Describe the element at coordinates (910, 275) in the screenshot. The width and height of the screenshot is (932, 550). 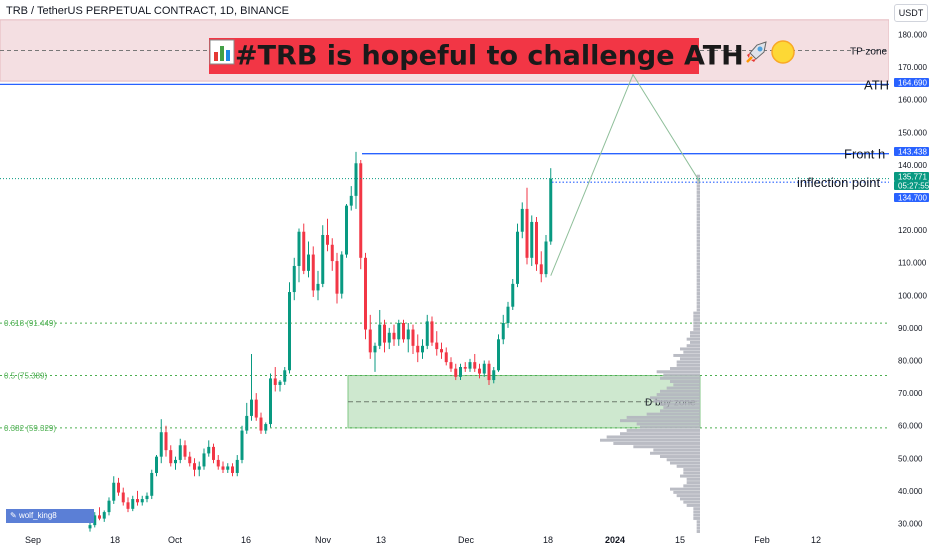
I see `price-axis` at that location.